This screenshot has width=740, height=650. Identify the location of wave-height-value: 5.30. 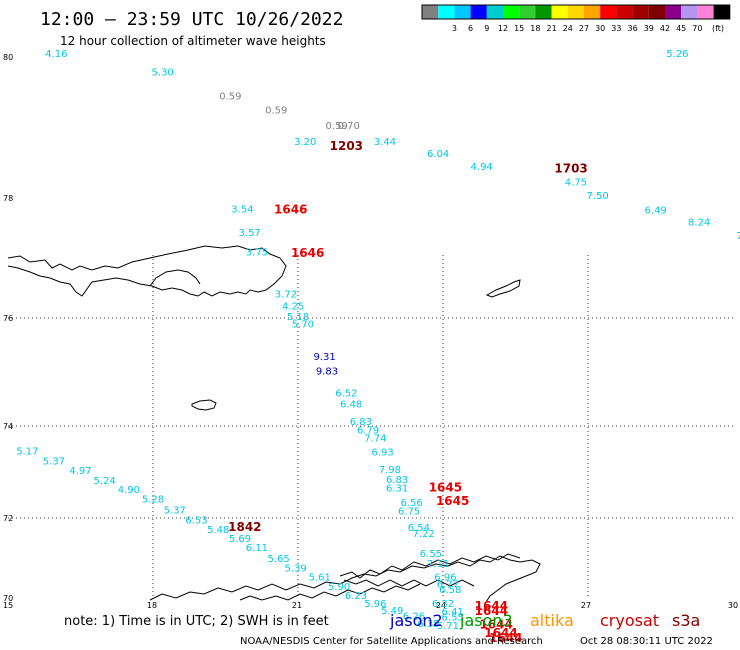
(163, 72).